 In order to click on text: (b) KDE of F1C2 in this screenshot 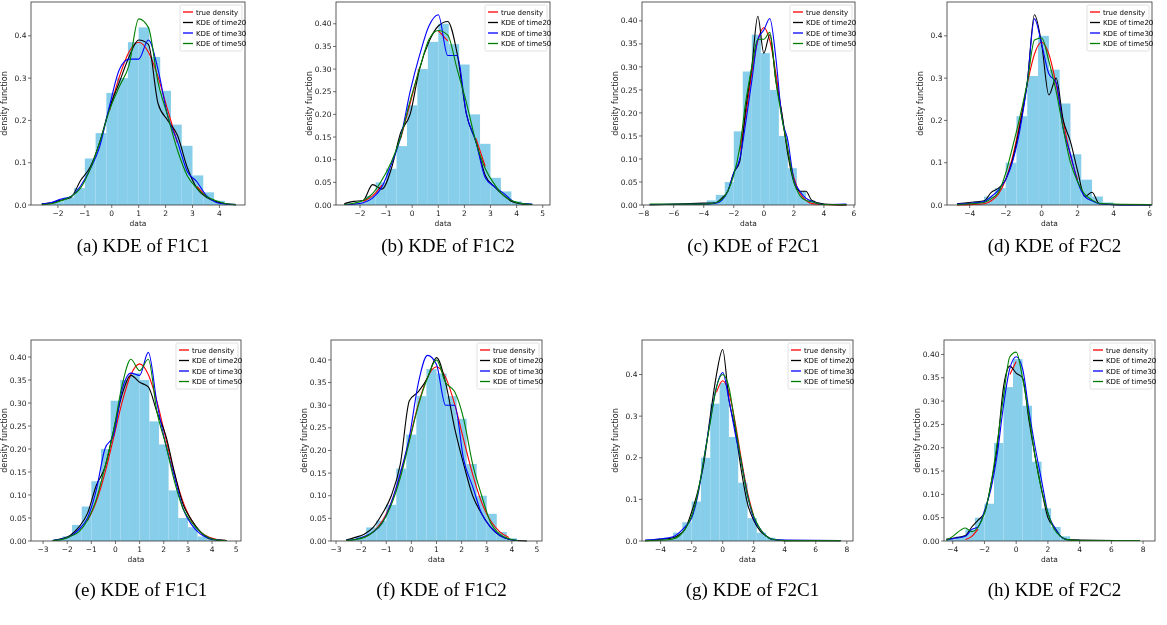, I will do `click(448, 246)`.